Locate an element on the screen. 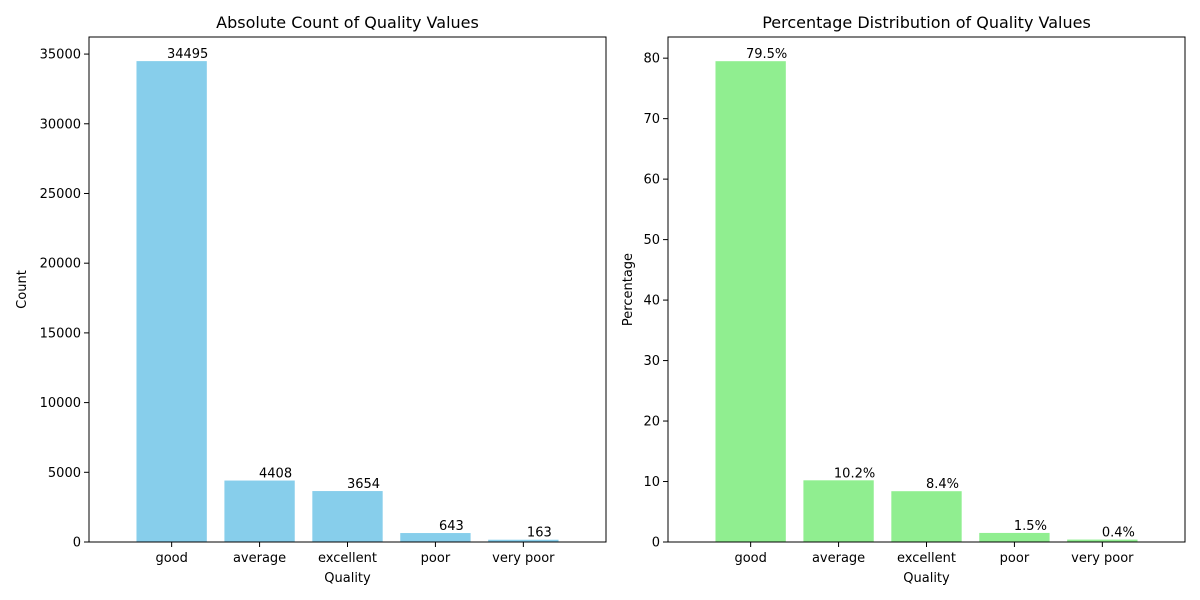  percentage-value-label: 8.4% is located at coordinates (942, 484).